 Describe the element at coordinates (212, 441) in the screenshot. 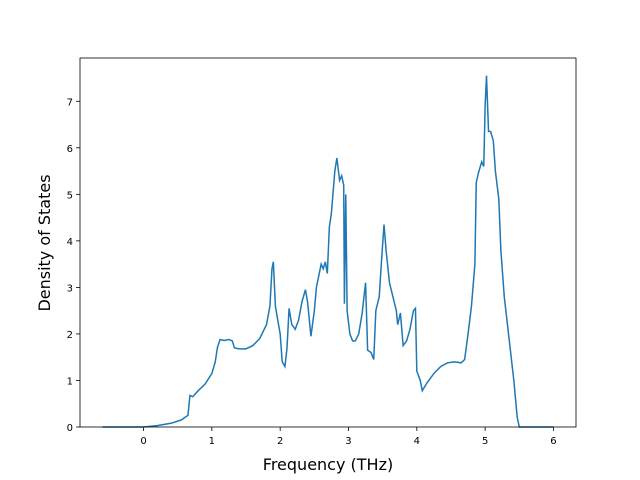

I see `x-tick-label: 1` at that location.